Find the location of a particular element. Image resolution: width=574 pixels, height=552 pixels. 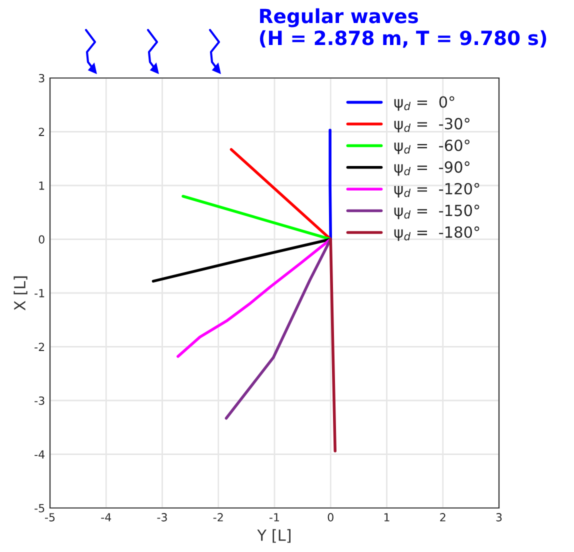

y-tick-label: -1 is located at coordinates (39, 293).